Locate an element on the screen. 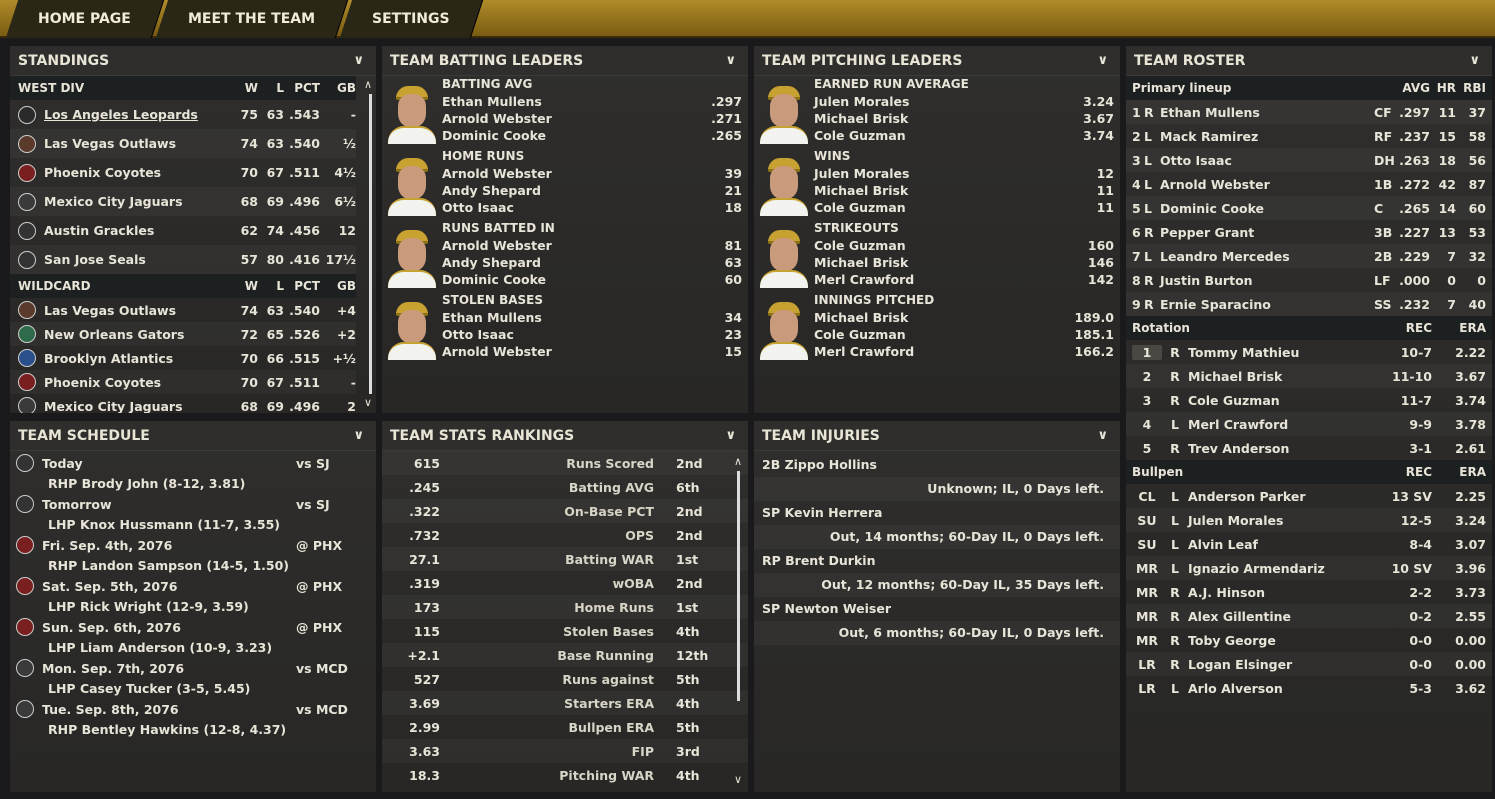 Image resolution: width=1495 pixels, height=799 pixels. leader-row: Arnold Webster .271 is located at coordinates (592, 118).